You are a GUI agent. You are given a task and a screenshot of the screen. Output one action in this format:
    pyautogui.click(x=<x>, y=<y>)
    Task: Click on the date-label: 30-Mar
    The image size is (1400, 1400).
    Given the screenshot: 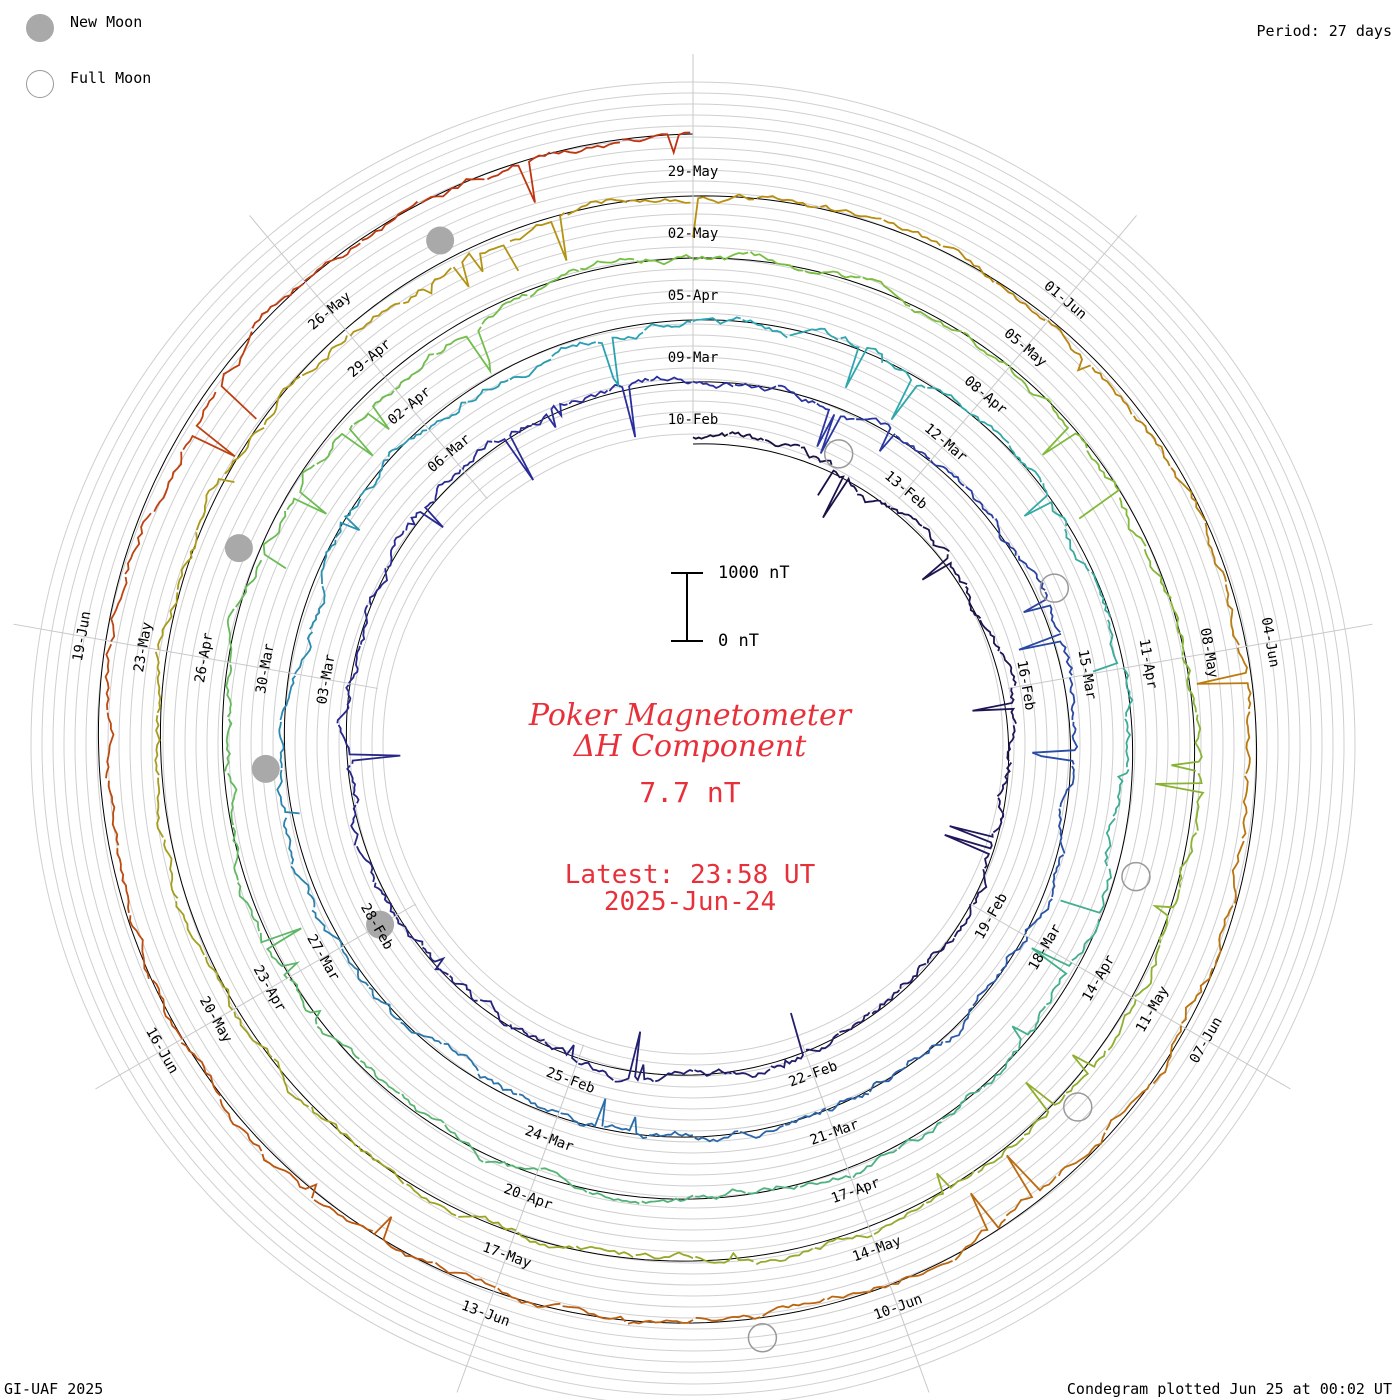 What is the action you would take?
    pyautogui.click(x=265, y=668)
    